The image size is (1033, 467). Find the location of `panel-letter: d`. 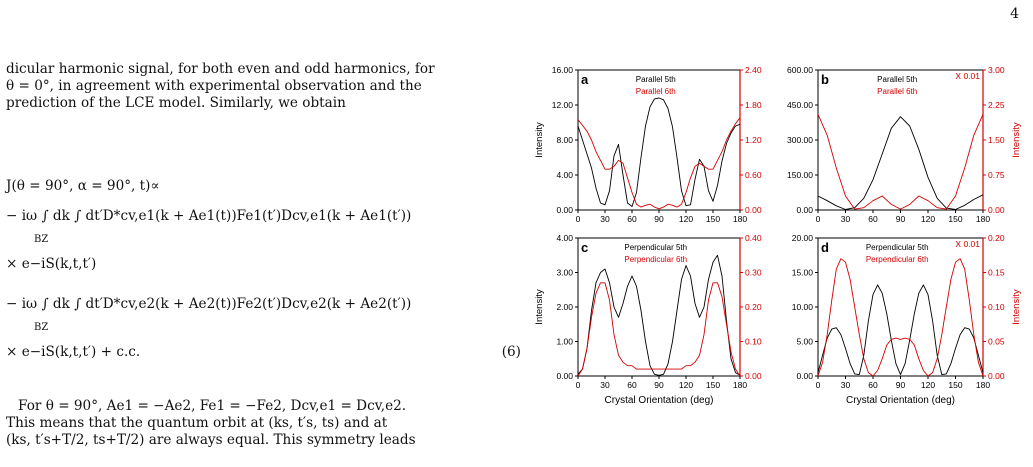

panel-letter: d is located at coordinates (825, 247).